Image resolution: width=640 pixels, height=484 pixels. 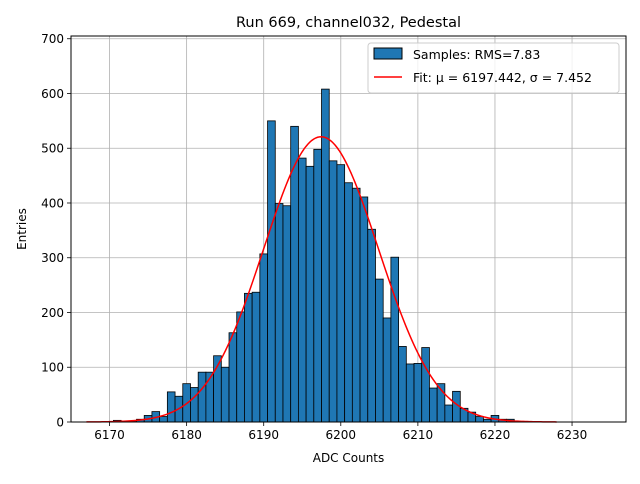 What do you see at coordinates (349, 458) in the screenshot?
I see `x-axis-label: ADC Counts` at bounding box center [349, 458].